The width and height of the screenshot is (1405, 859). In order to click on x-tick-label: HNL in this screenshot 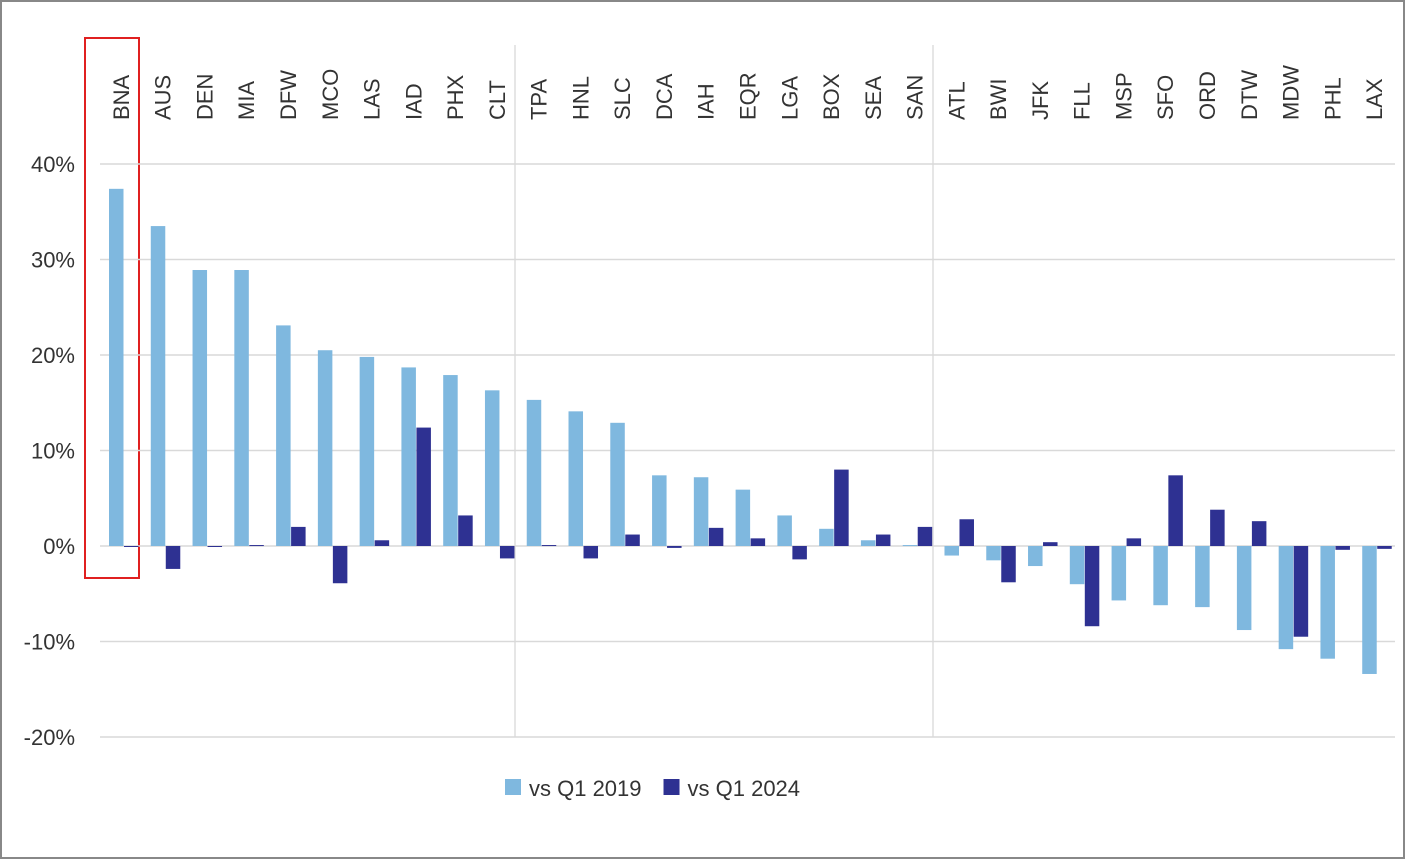, I will do `click(580, 98)`.